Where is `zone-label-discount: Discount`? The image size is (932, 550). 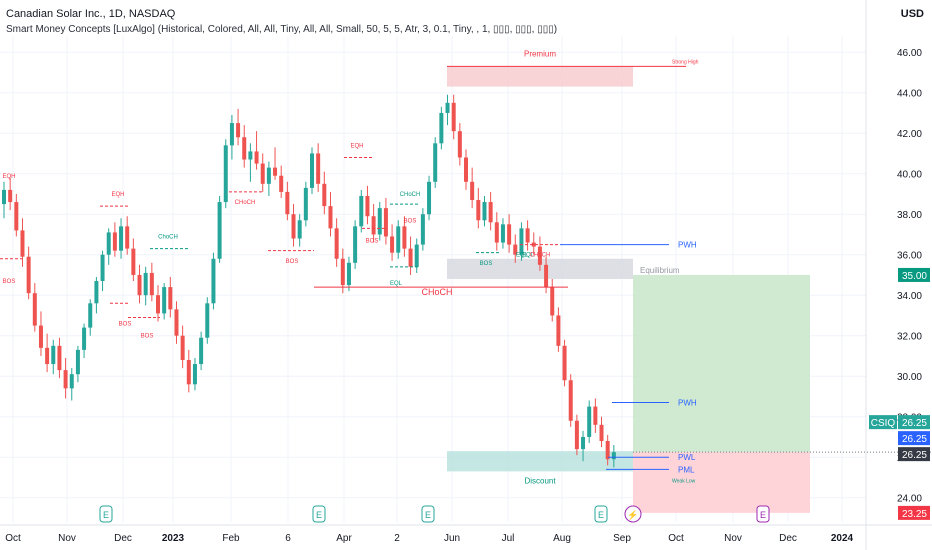 zone-label-discount: Discount is located at coordinates (540, 481).